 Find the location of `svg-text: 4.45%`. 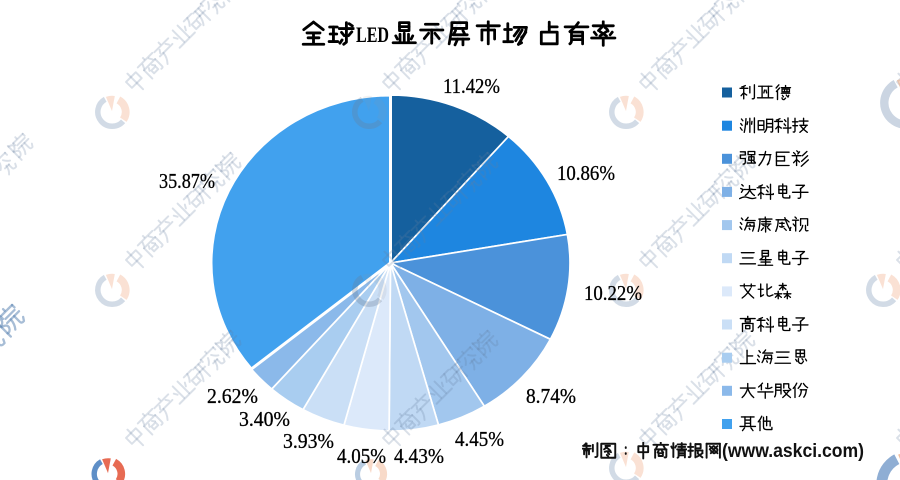

svg-text: 4.45% is located at coordinates (479, 439).